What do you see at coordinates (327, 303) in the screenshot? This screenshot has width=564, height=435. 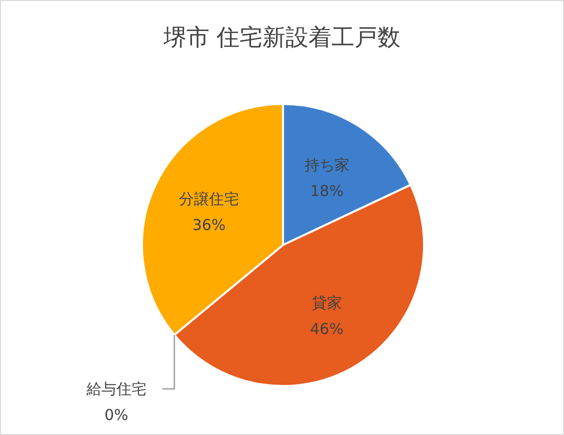 I see `slice-label: 貸家` at bounding box center [327, 303].